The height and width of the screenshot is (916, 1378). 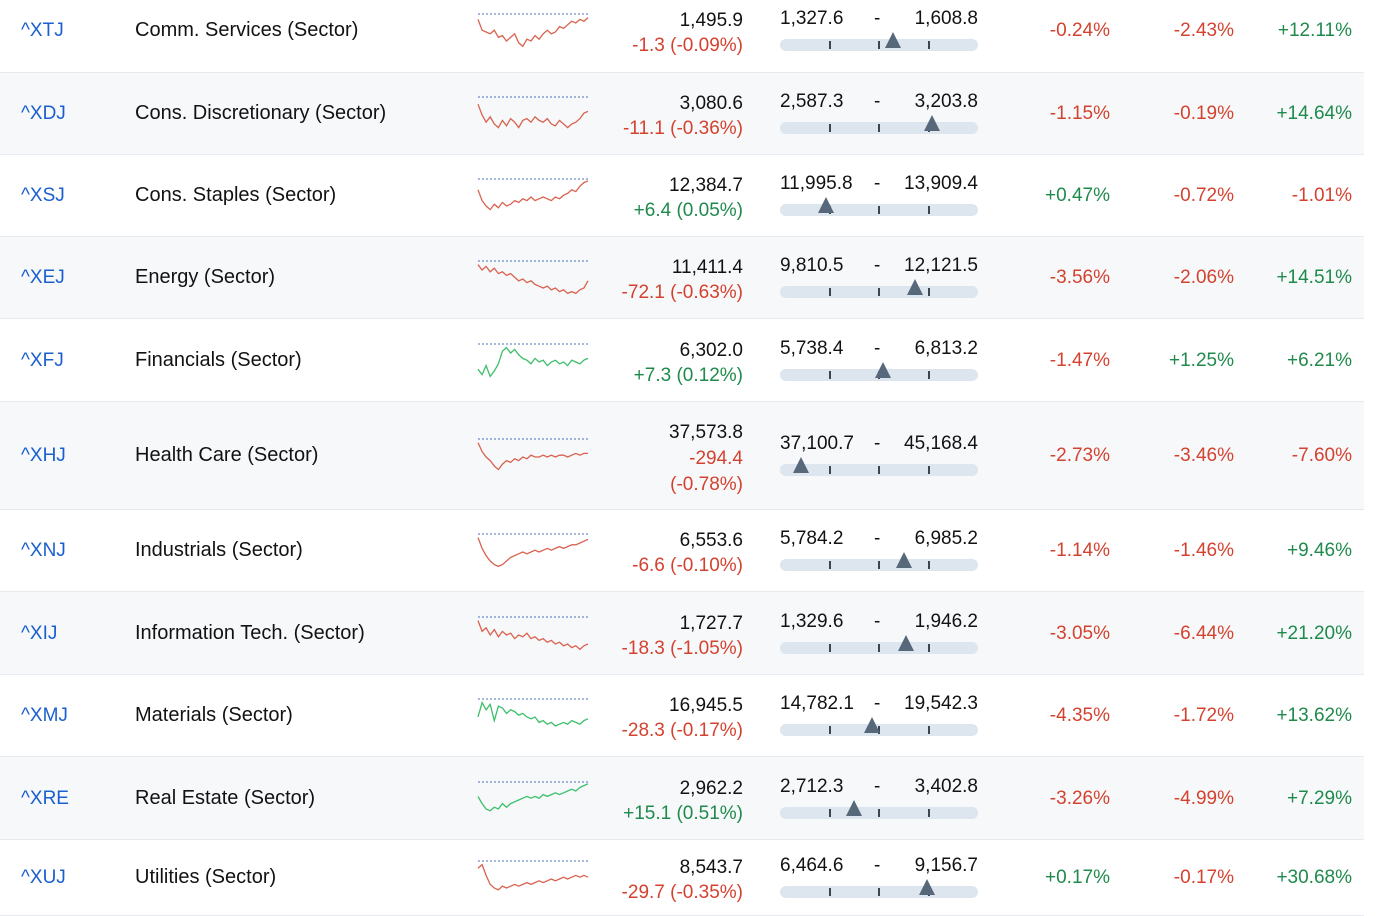 What do you see at coordinates (43, 877) in the screenshot?
I see `symbol-link: ^XUJ` at bounding box center [43, 877].